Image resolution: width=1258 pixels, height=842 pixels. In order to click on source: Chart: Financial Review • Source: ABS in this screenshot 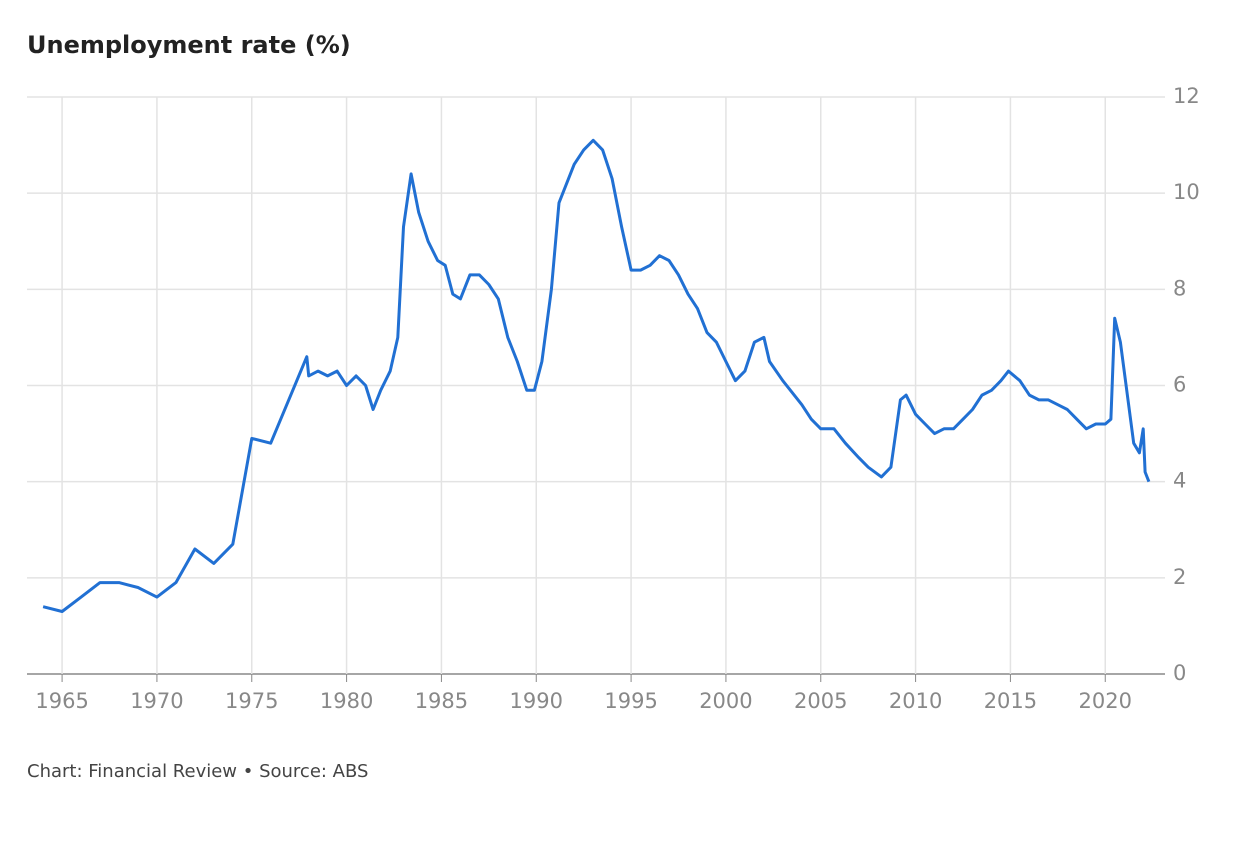, I will do `click(197, 771)`.